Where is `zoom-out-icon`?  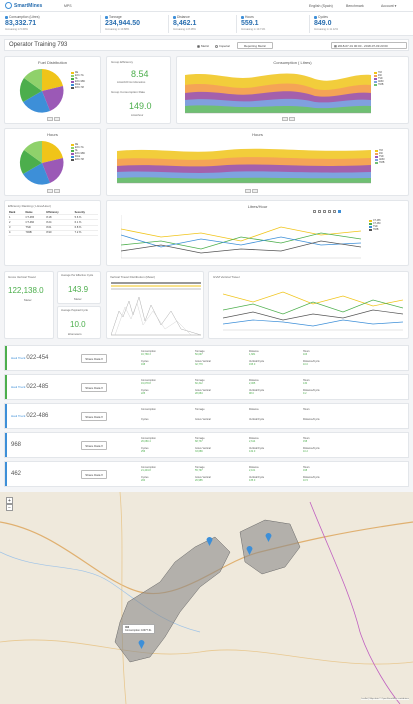 zoom-out-icon is located at coordinates (324, 211).